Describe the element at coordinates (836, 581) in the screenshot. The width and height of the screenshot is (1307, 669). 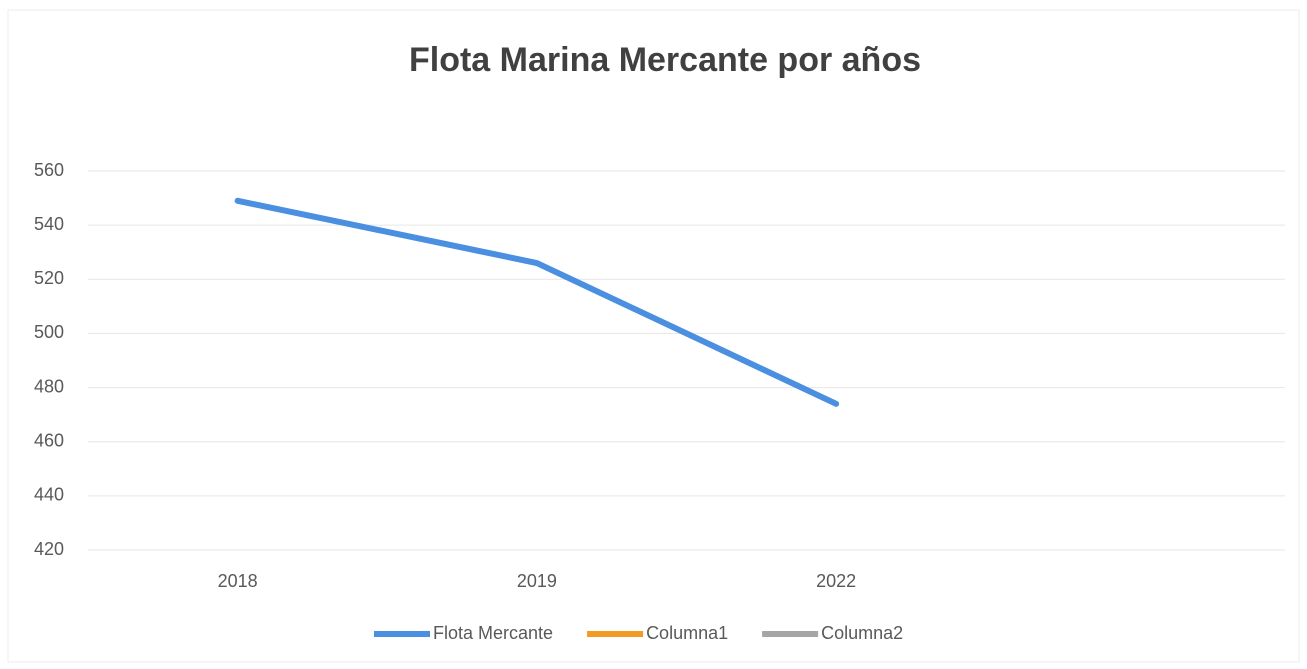
I see `x-tick-label: 2022` at that location.